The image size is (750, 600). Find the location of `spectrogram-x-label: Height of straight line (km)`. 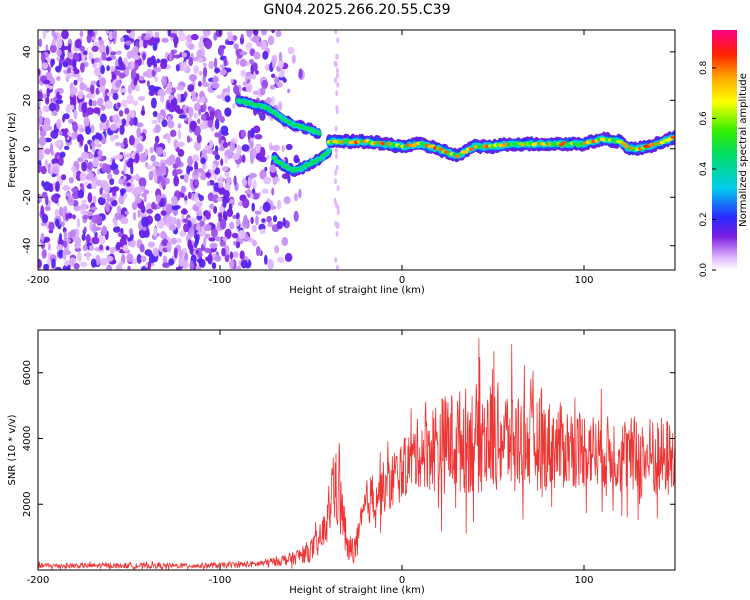

spectrogram-x-label: Height of straight line (km) is located at coordinates (357, 290).